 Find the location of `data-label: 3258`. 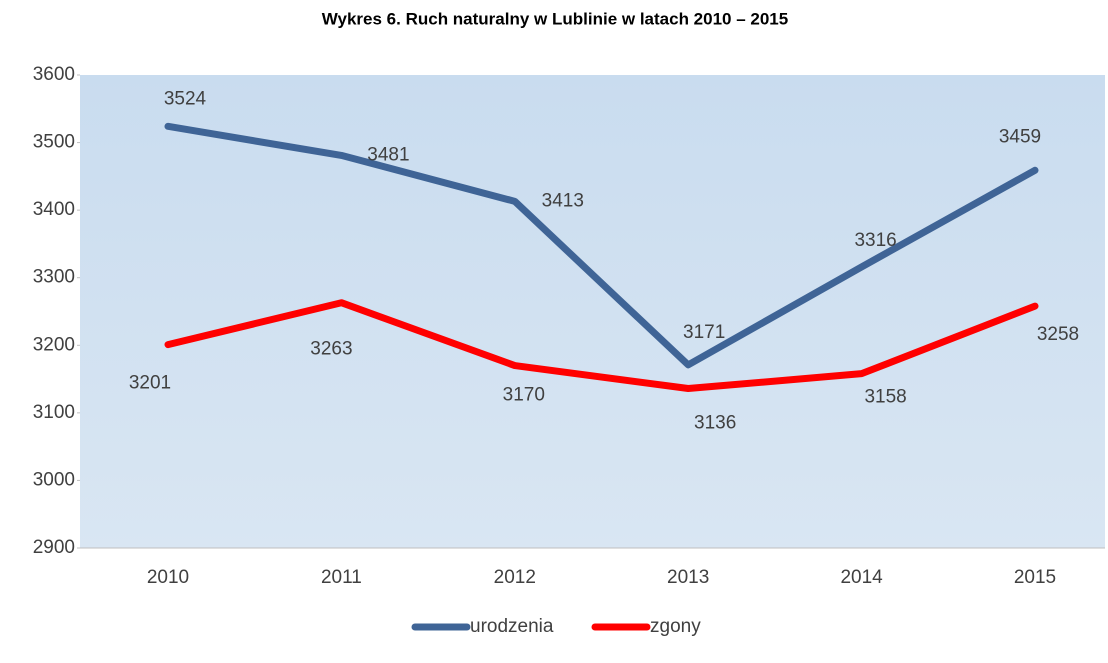

data-label: 3258 is located at coordinates (1058, 334).